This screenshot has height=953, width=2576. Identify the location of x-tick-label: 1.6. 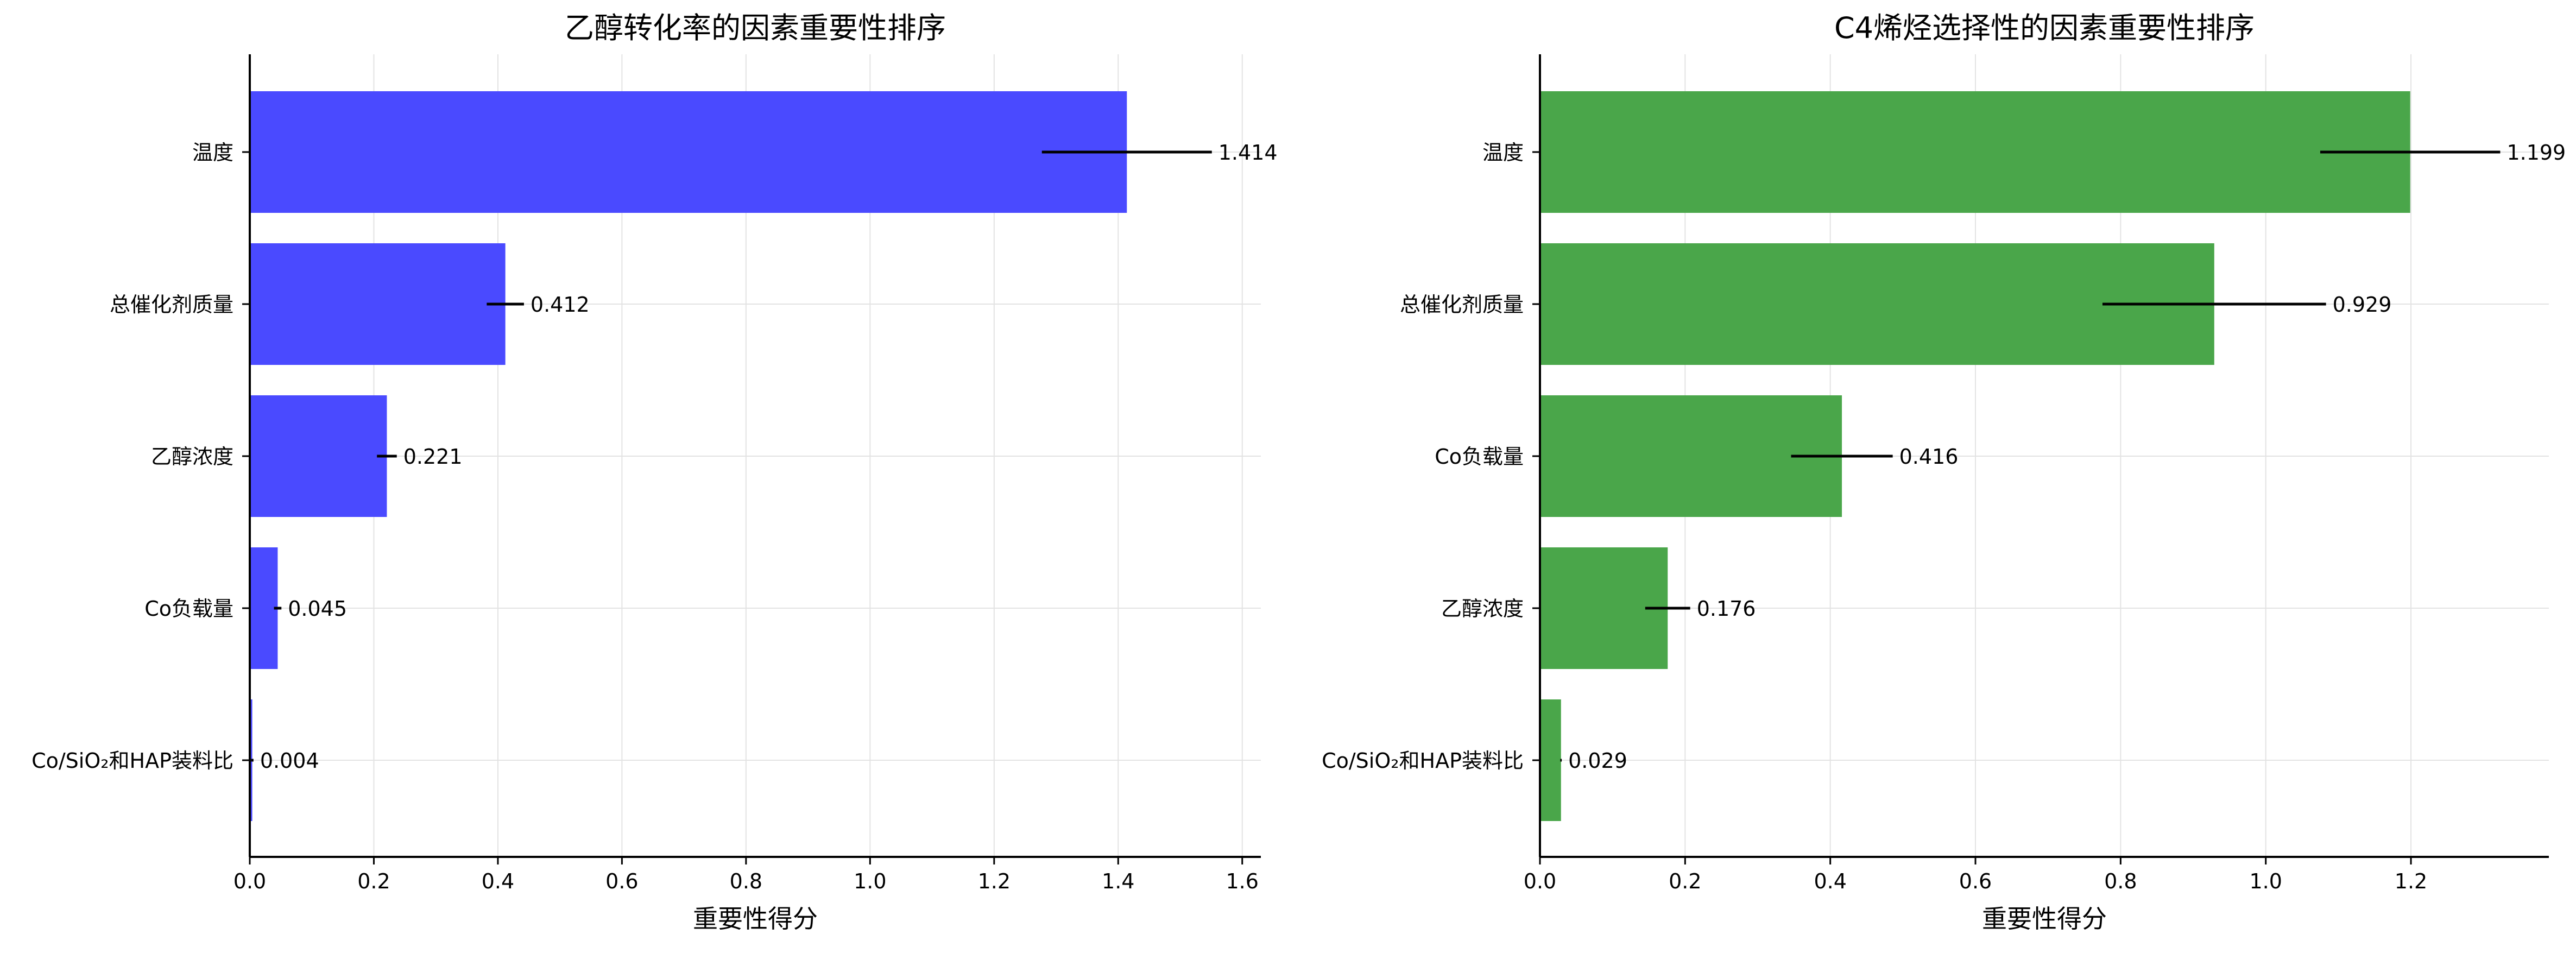
(1242, 881).